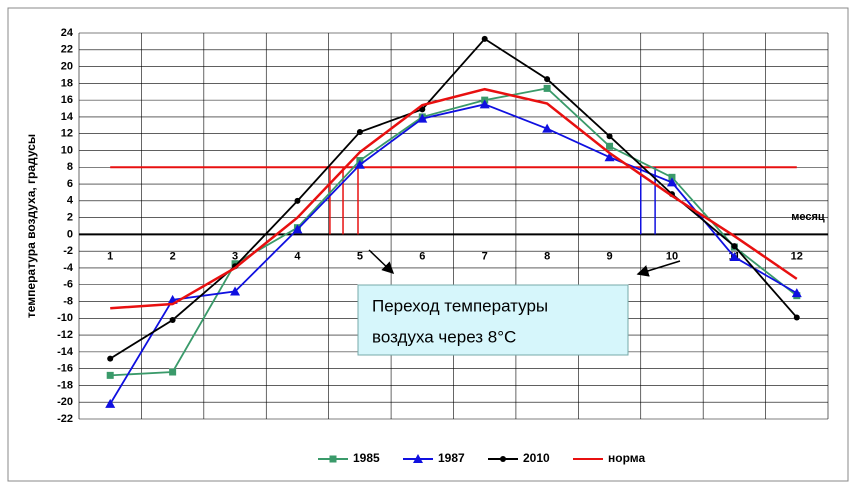  I want to click on x-tick-label: 12, so click(797, 256).